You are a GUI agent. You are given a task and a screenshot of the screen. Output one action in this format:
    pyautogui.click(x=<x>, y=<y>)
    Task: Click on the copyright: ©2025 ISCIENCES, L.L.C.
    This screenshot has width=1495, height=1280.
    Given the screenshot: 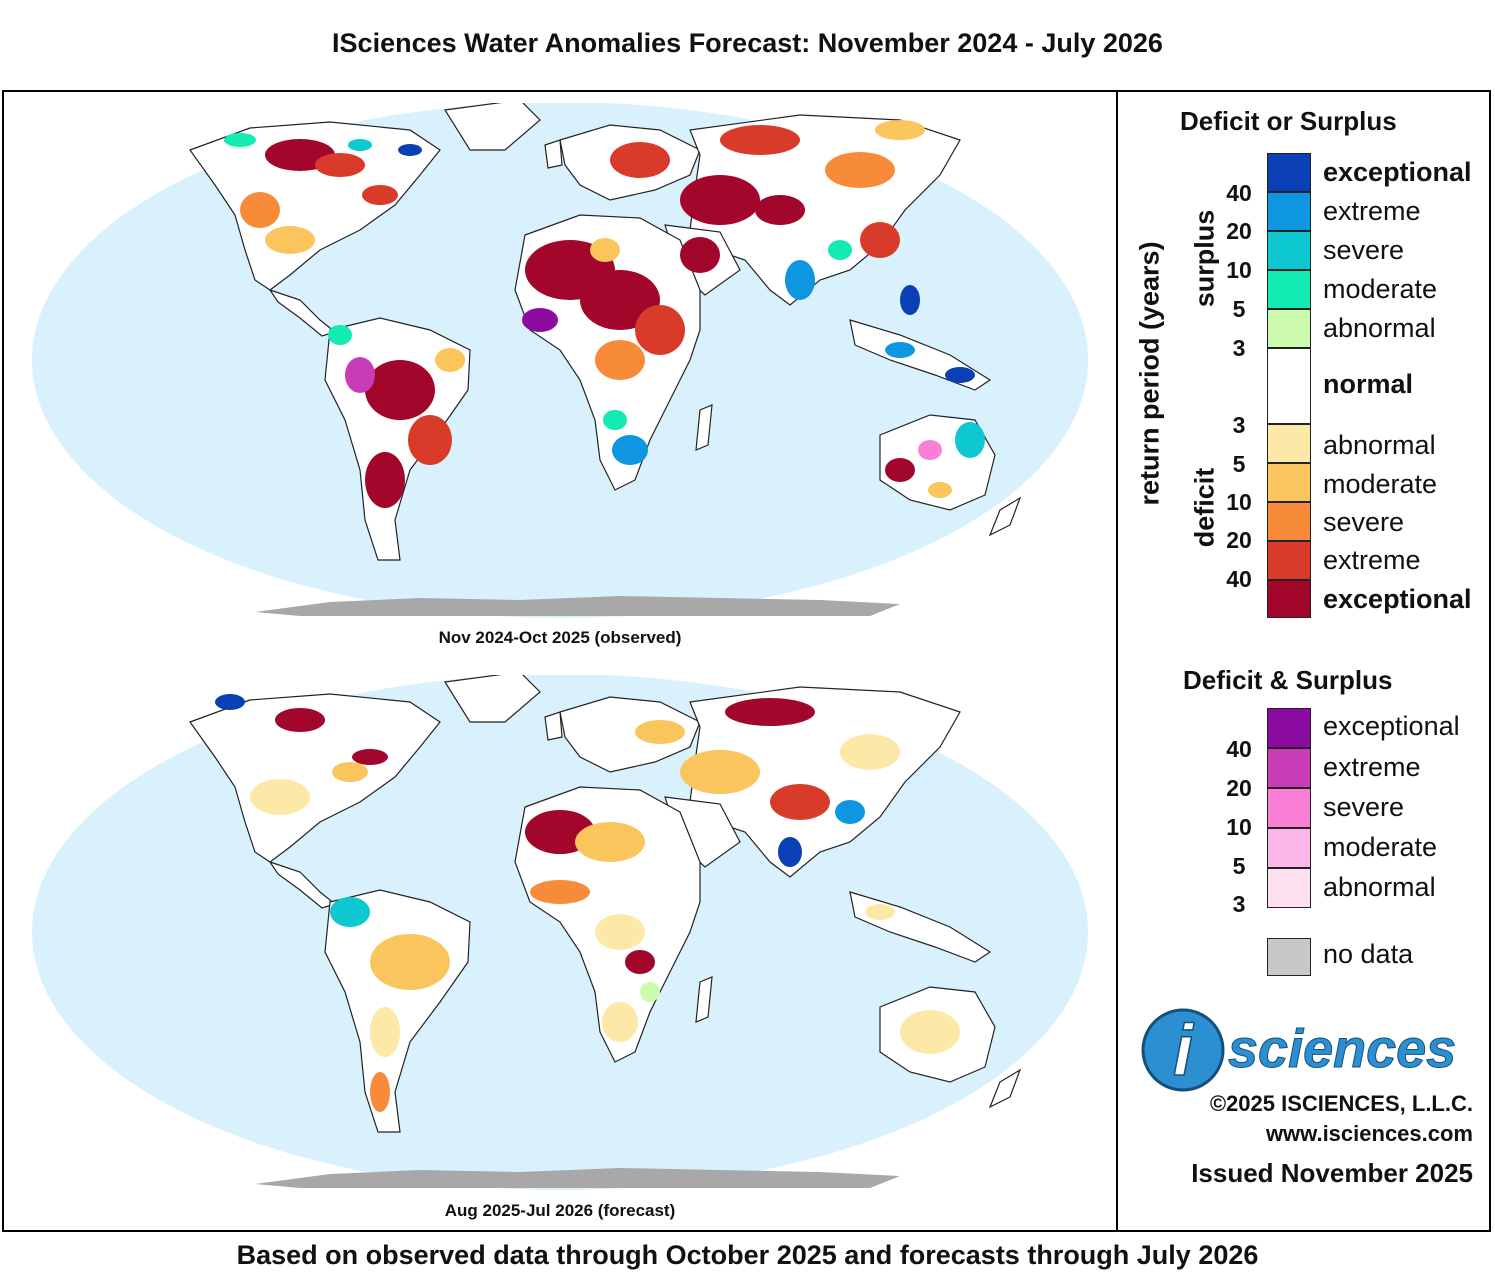 What is the action you would take?
    pyautogui.click(x=1341, y=1103)
    